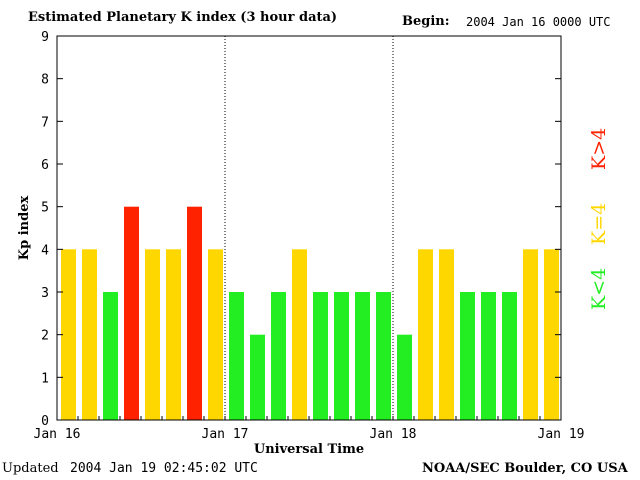 The width and height of the screenshot is (640, 480). Describe the element at coordinates (45, 336) in the screenshot. I see `y-tick-label-2: 2` at that location.